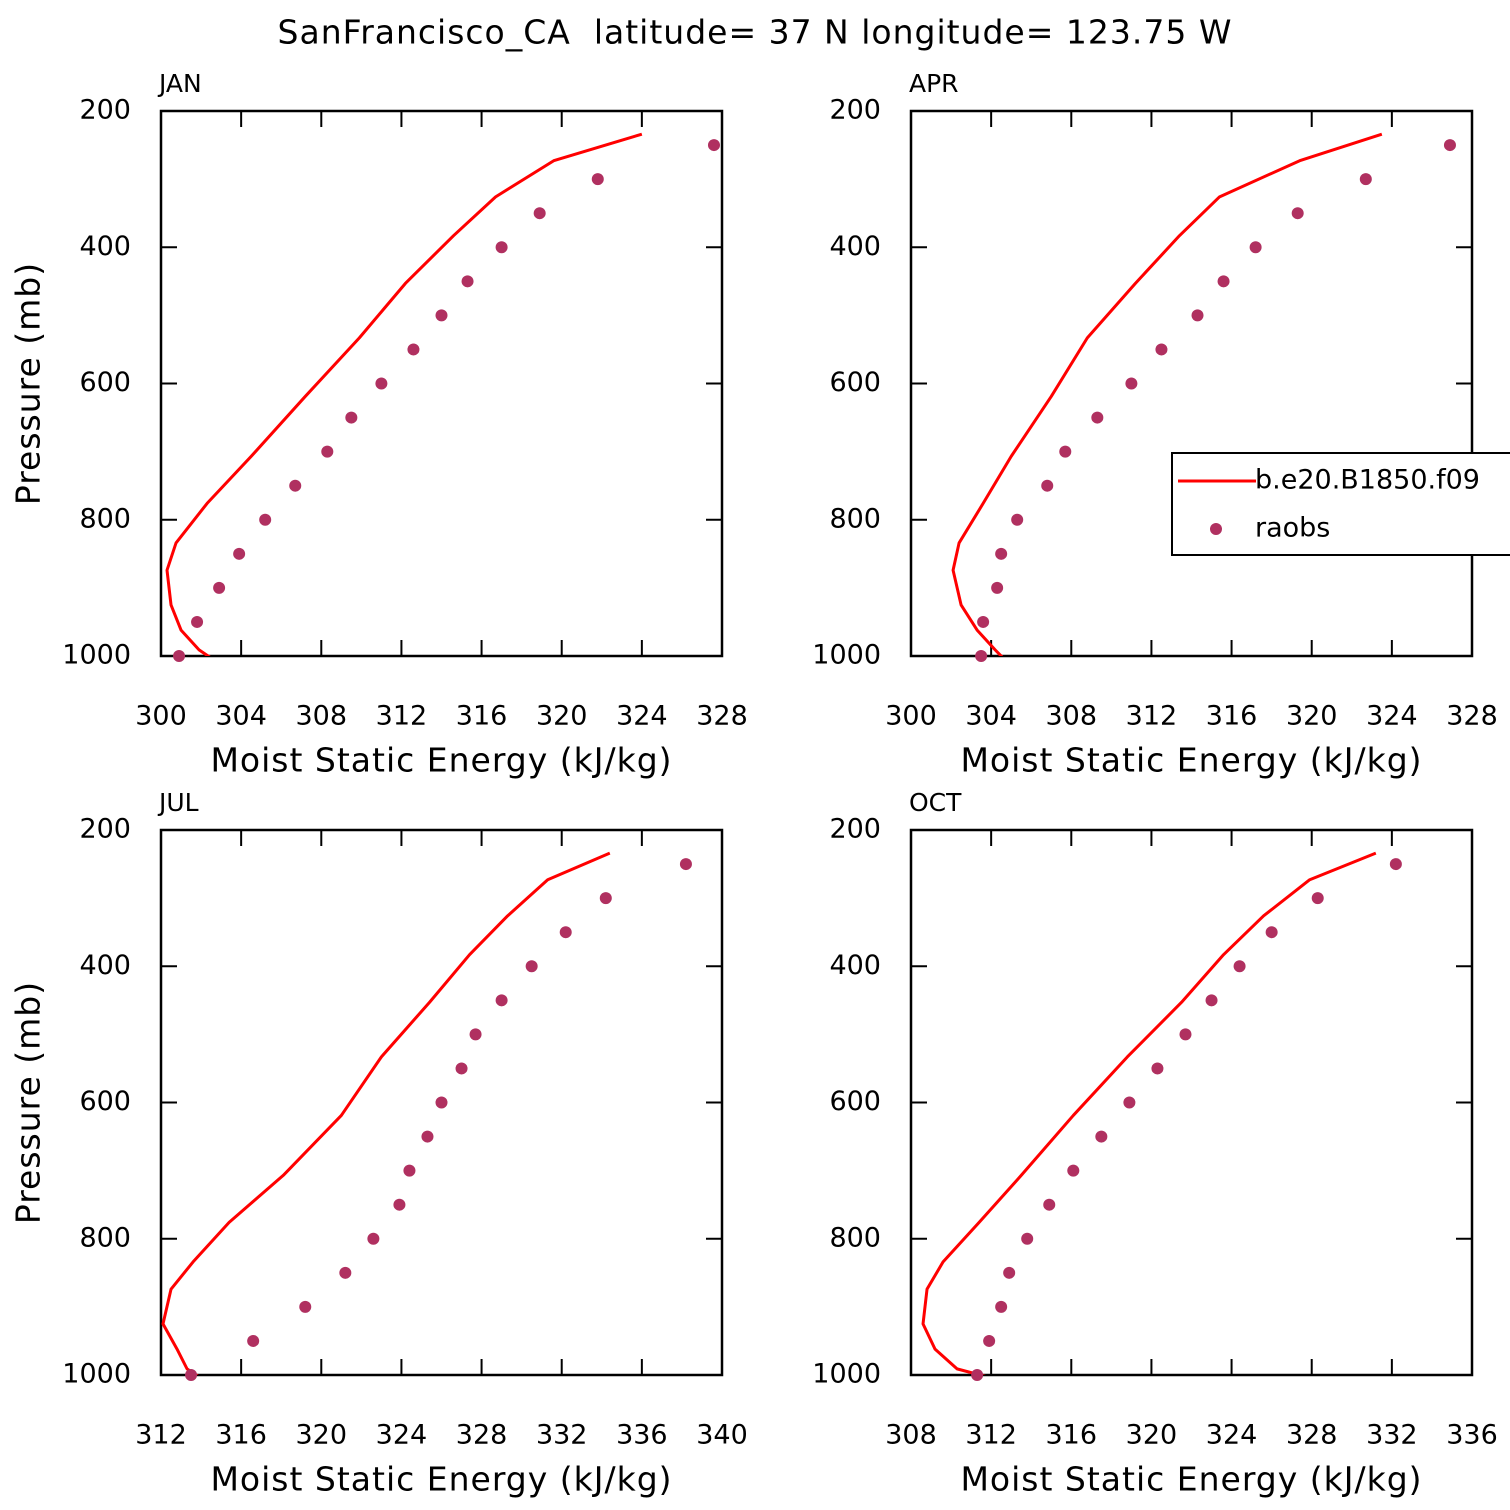 This screenshot has width=1510, height=1510. Describe the element at coordinates (934, 83) in the screenshot. I see `panel-title: APR` at that location.